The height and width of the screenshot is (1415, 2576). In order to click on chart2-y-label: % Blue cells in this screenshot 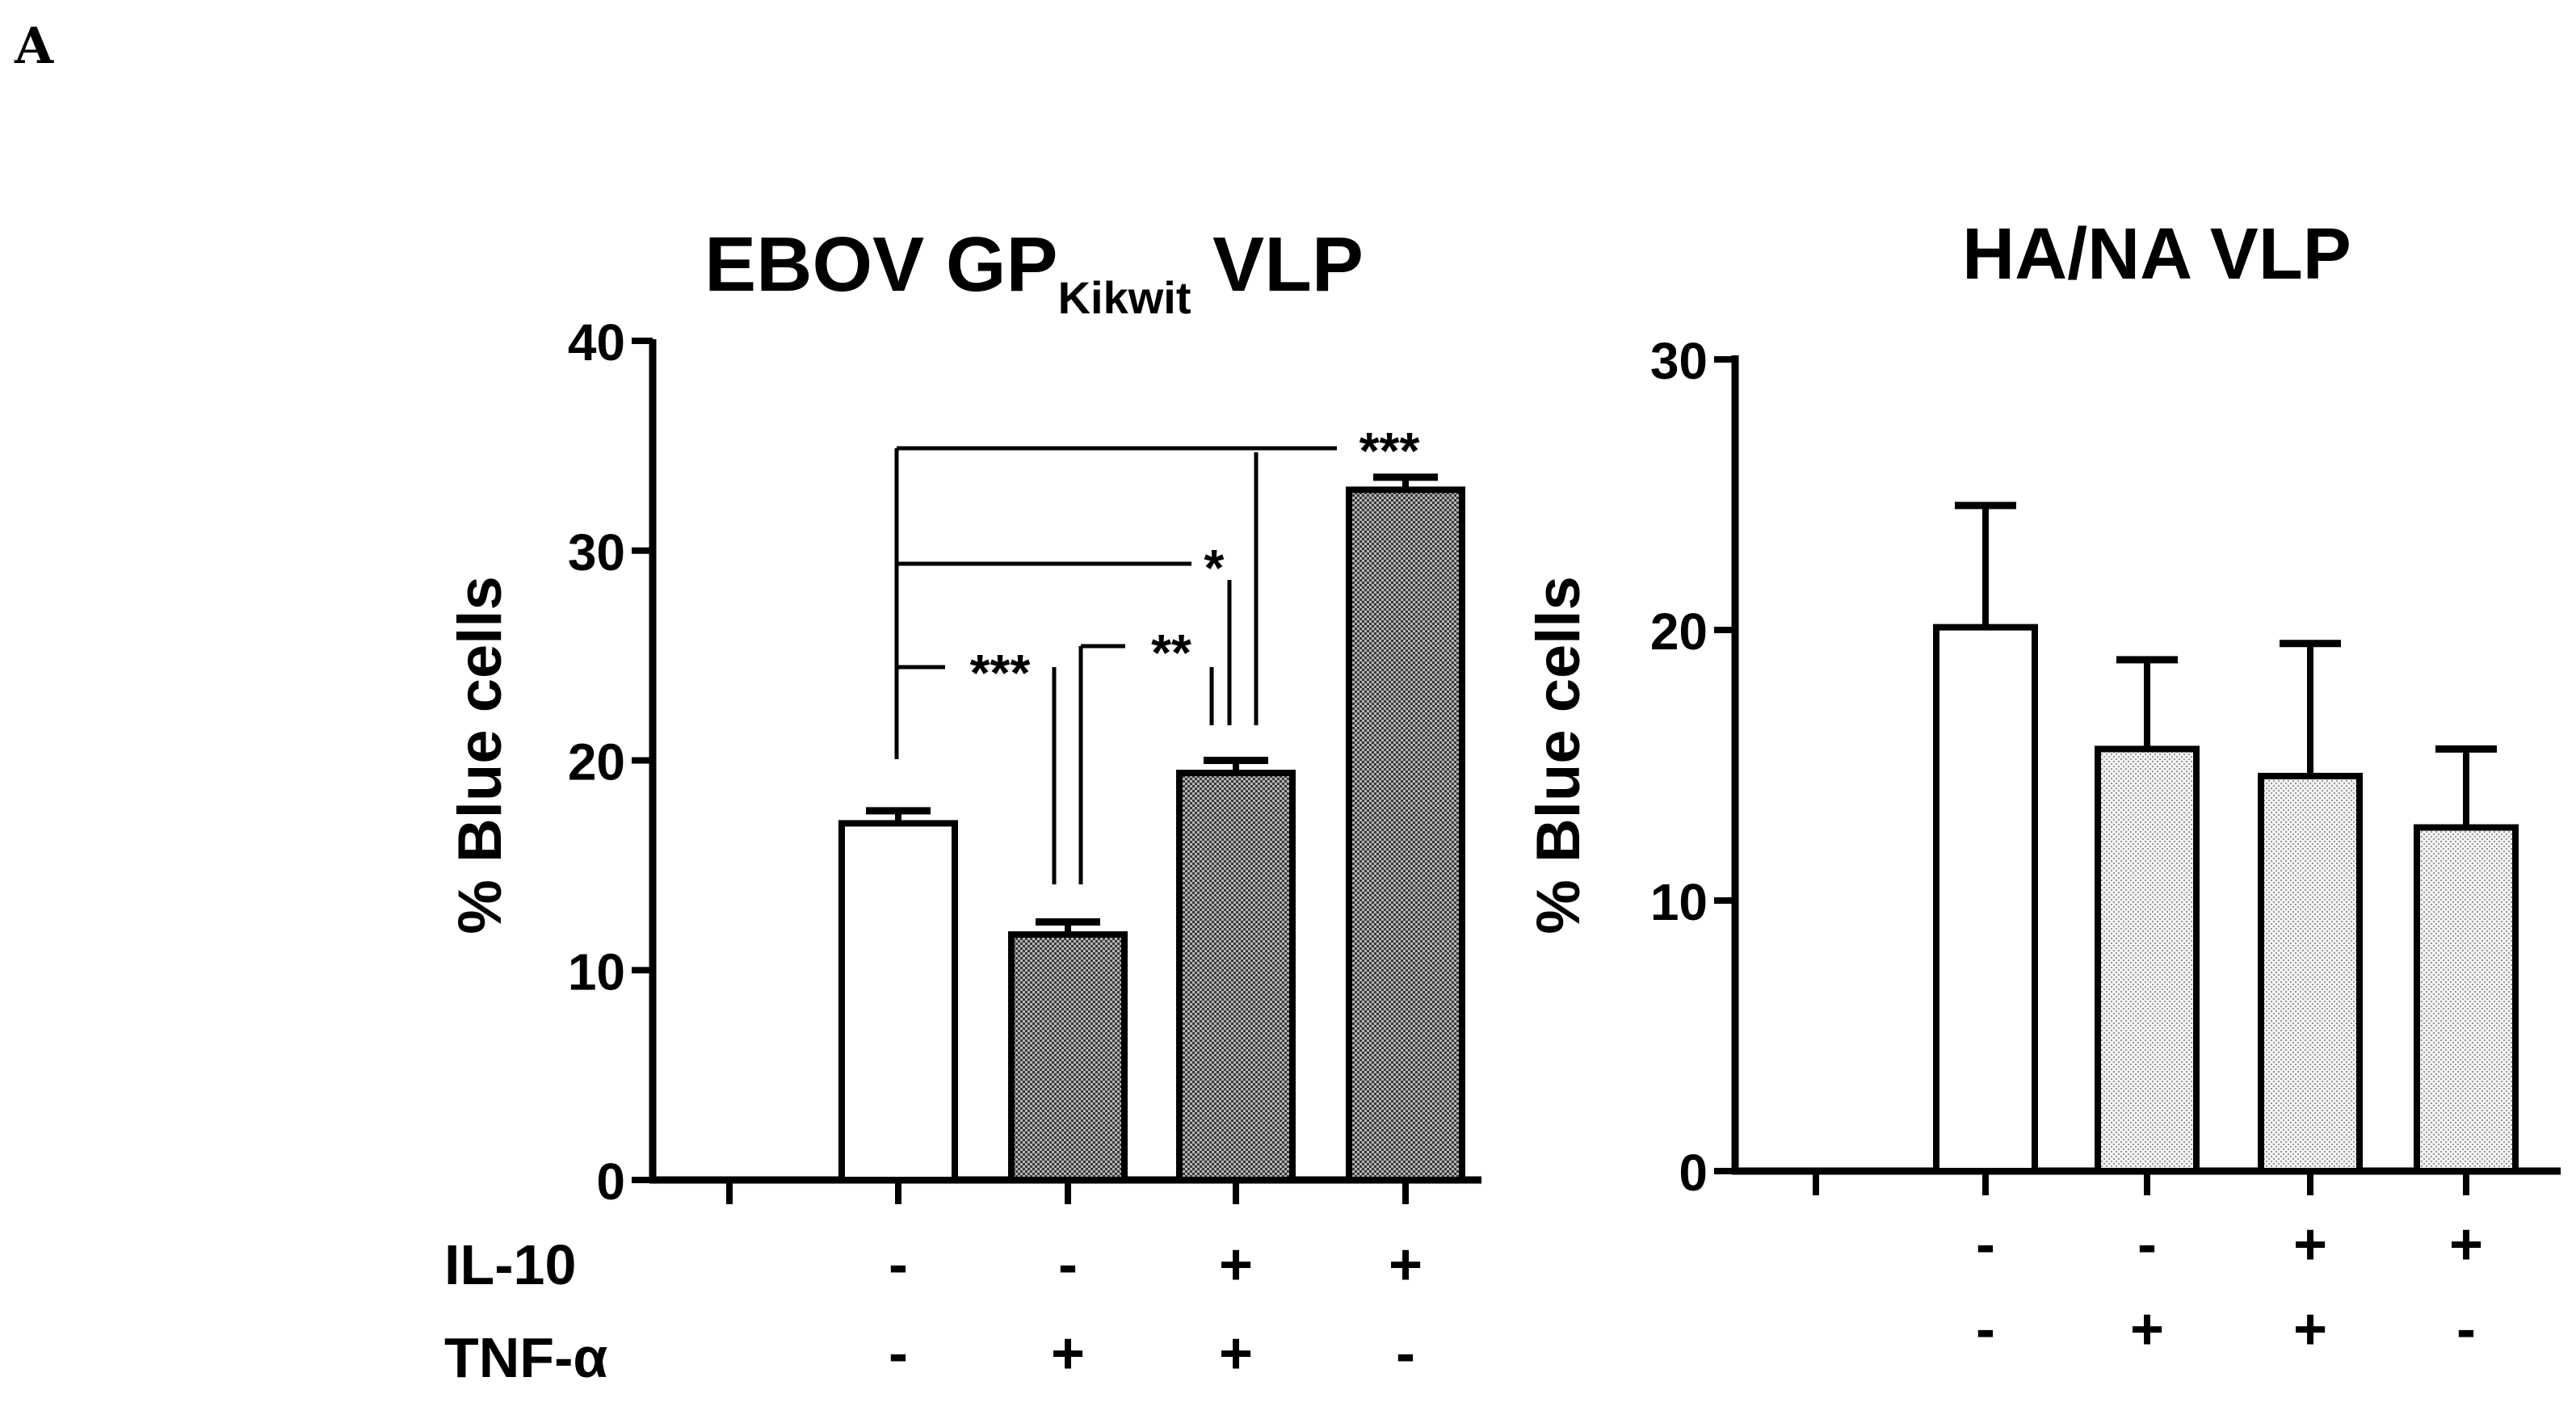, I will do `click(1559, 755)`.